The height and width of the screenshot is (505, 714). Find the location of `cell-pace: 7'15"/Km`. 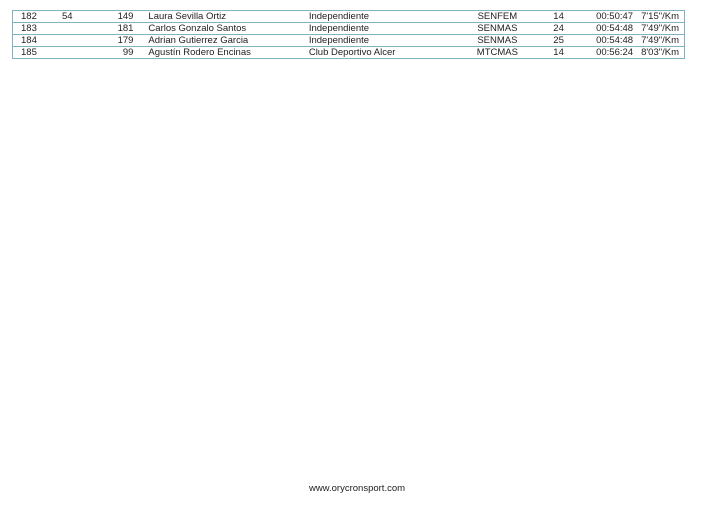

cell-pace: 7'15"/Km is located at coordinates (663, 16).